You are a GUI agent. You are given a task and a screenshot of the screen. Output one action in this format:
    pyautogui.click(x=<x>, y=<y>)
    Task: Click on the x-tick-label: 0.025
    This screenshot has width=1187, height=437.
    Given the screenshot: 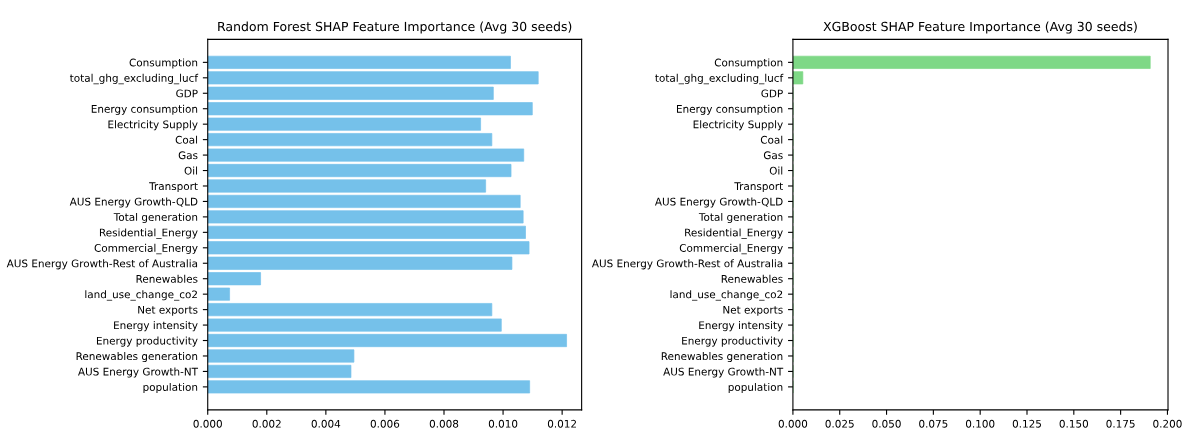 What is the action you would take?
    pyautogui.click(x=839, y=423)
    